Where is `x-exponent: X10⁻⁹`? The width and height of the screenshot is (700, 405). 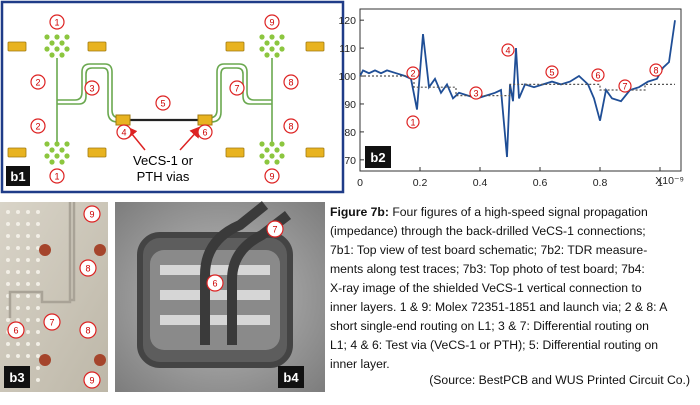
x-exponent: X10⁻⁹ is located at coordinates (669, 181).